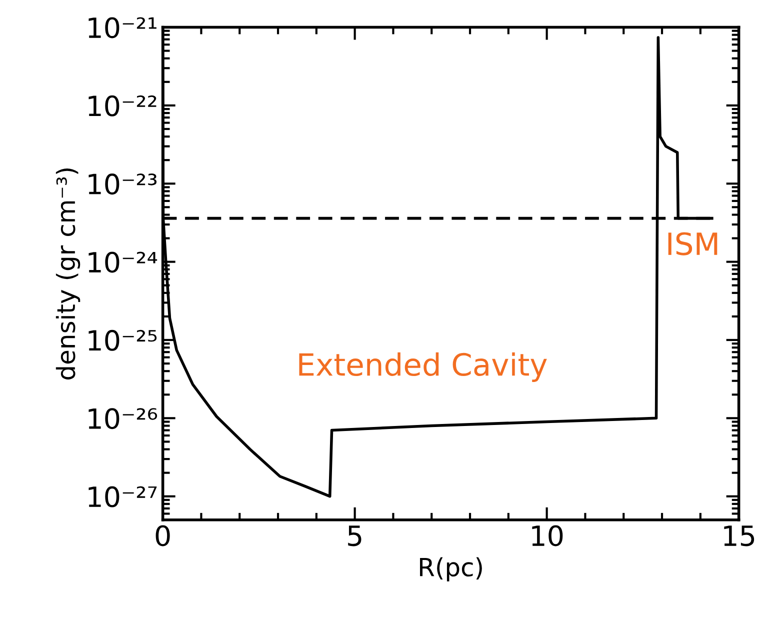 The height and width of the screenshot is (634, 768). What do you see at coordinates (122, 184) in the screenshot?
I see `y-tick-label: 10⁻²³` at bounding box center [122, 184].